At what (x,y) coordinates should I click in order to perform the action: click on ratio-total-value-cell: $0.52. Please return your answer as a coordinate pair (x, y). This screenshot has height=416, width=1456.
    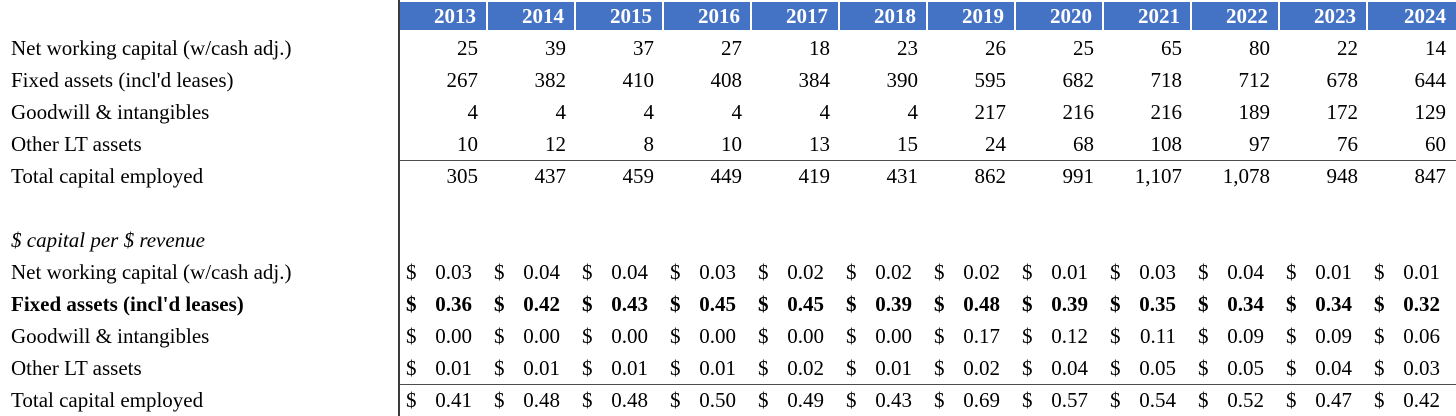
    Looking at the image, I should click on (1236, 400).